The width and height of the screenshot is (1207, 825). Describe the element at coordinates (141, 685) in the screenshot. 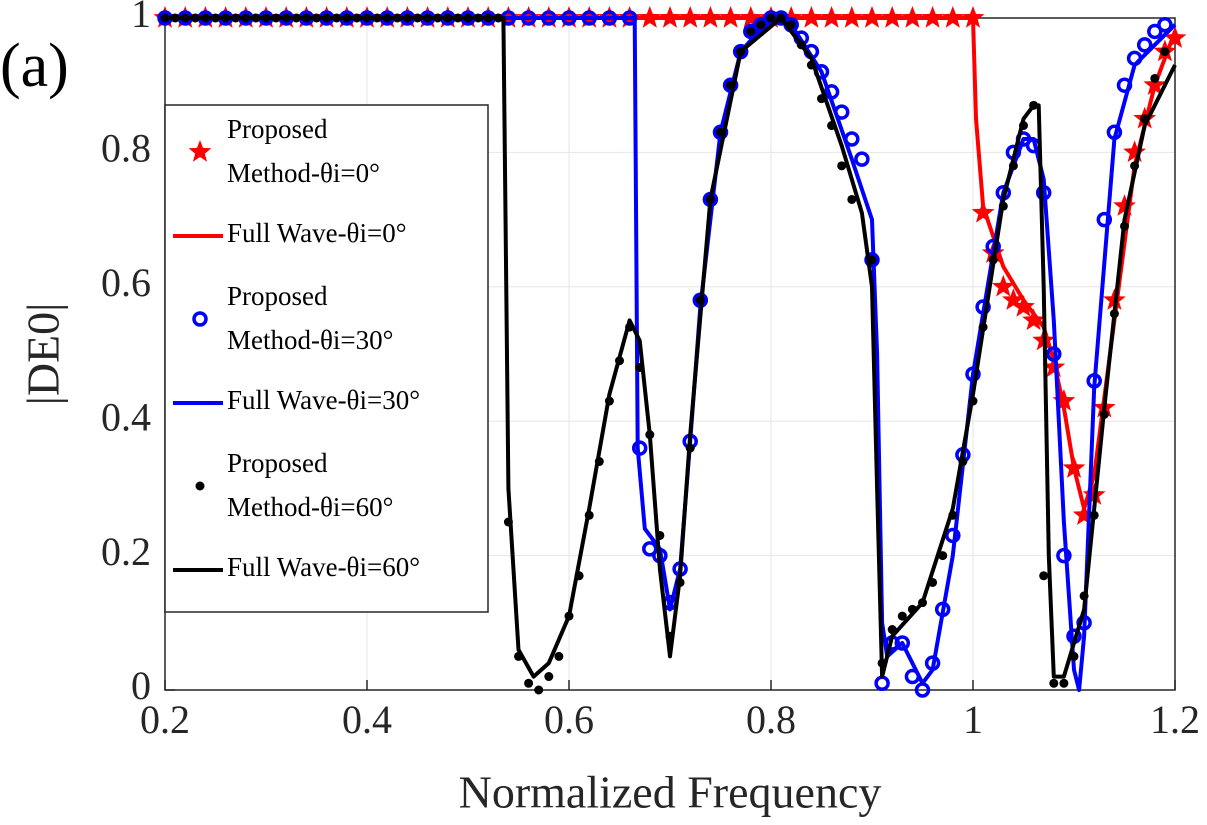

I see `y-tick-label: 0` at that location.